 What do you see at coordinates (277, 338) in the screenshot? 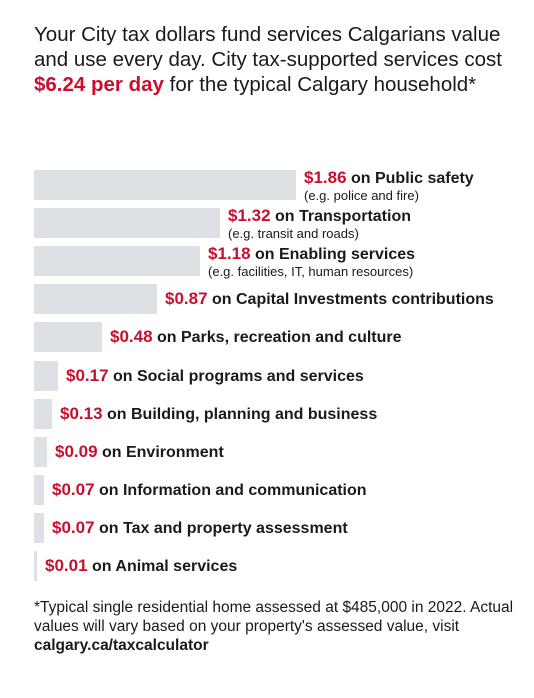
I see `category-label: on Parks, recreation and culture` at bounding box center [277, 338].